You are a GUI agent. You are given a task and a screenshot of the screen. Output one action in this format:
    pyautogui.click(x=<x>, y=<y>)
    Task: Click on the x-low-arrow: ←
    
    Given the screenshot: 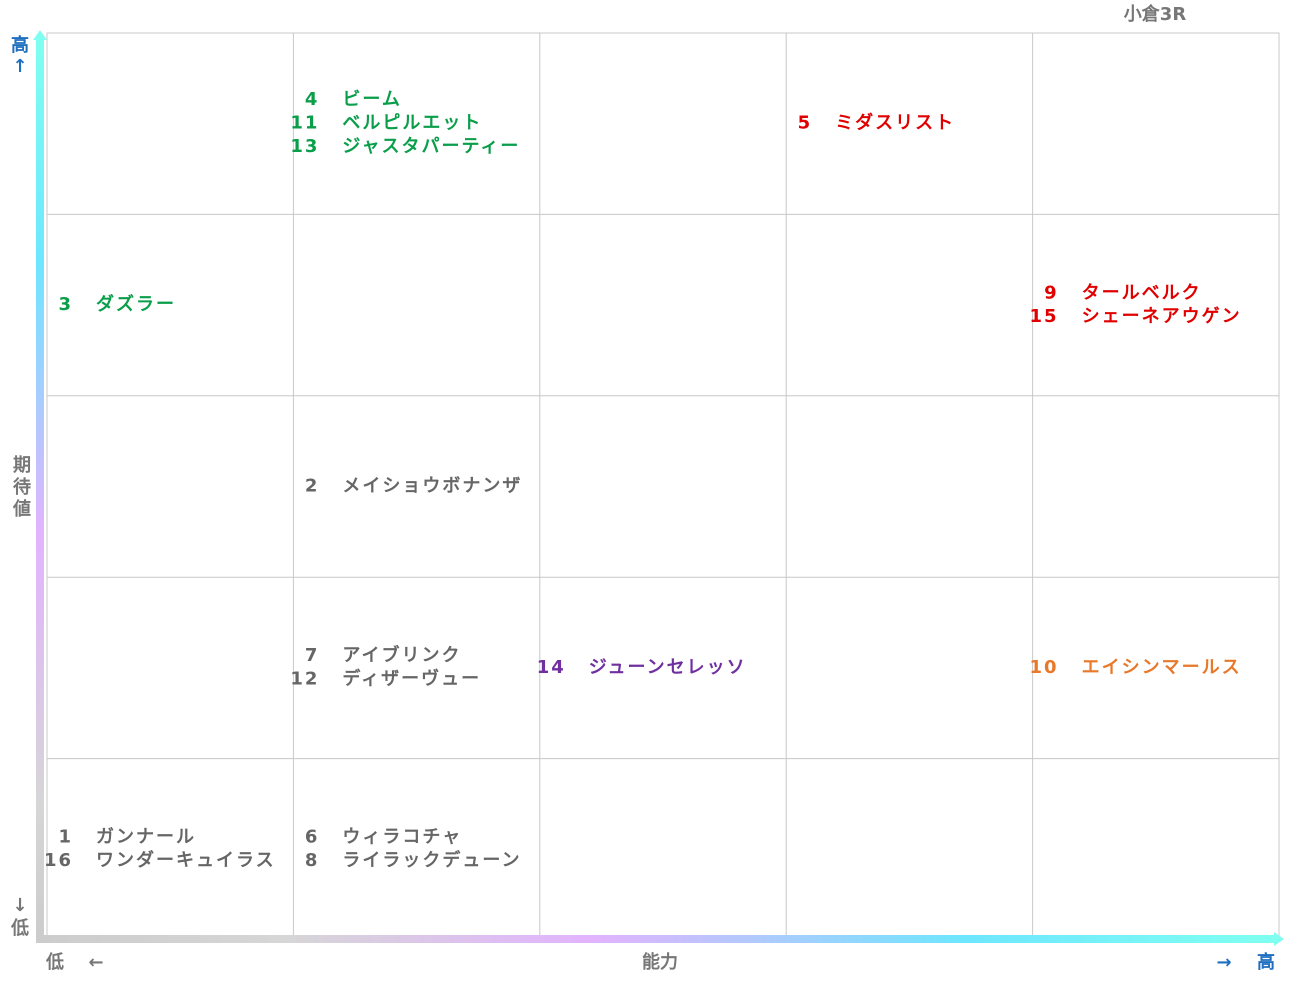 What is the action you would take?
    pyautogui.click(x=95, y=962)
    